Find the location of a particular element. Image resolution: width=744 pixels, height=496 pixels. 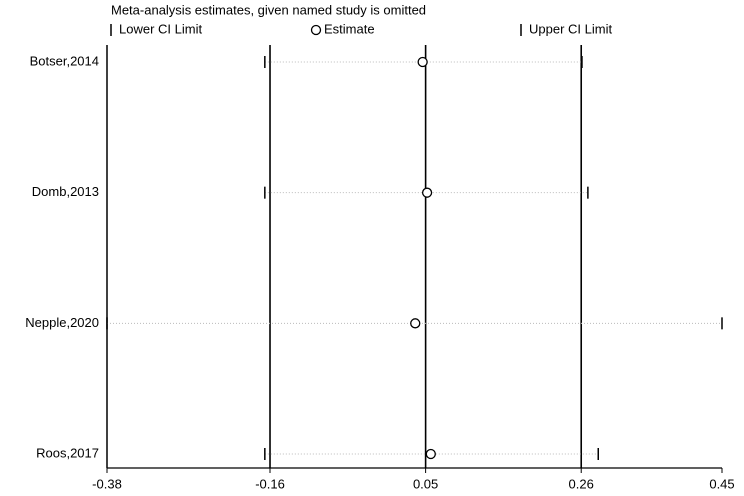

legend-marker is located at coordinates (316, 30).